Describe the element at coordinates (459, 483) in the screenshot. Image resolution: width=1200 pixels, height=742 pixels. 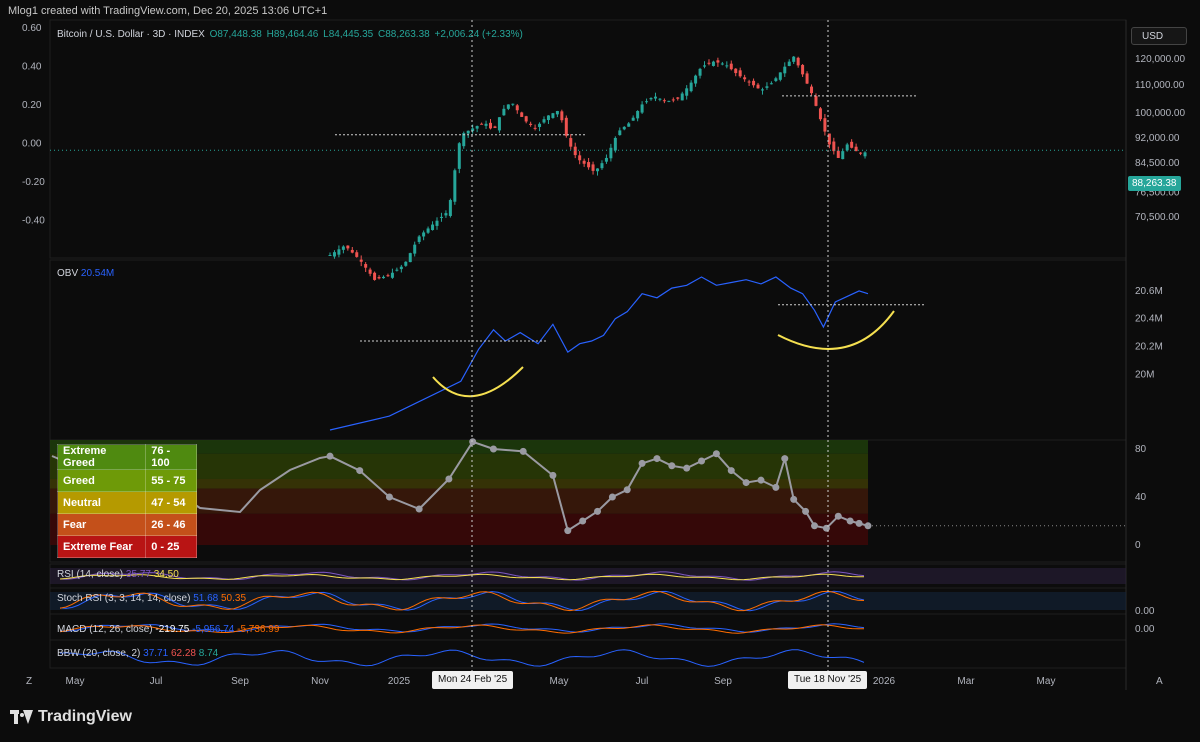
I see `fg-zone-band` at that location.